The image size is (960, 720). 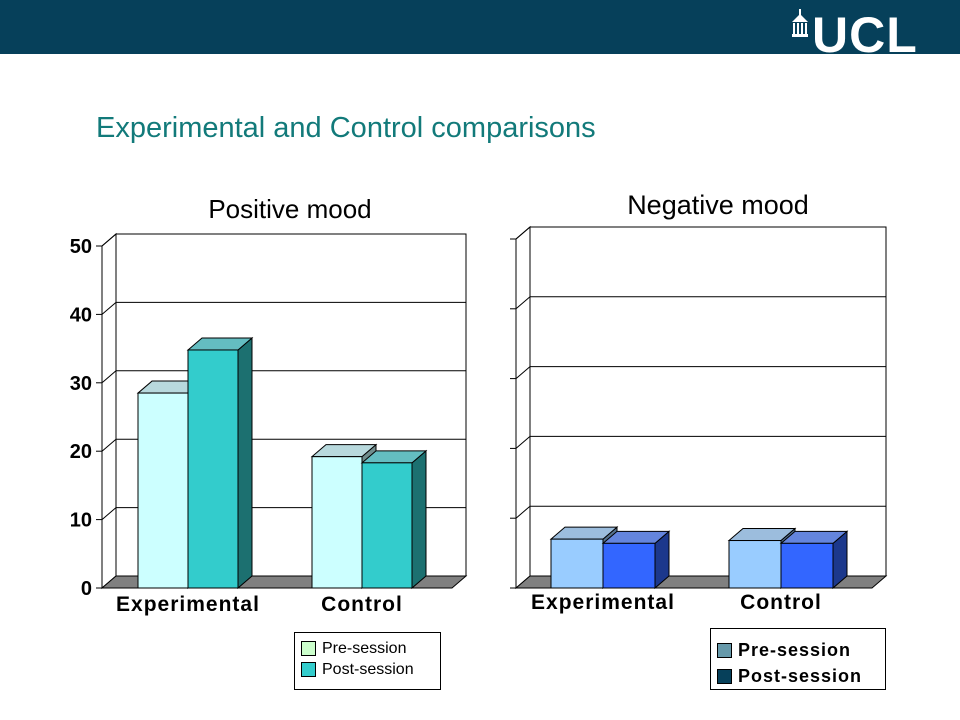 I want to click on y-tick-label: 10, so click(x=81, y=521).